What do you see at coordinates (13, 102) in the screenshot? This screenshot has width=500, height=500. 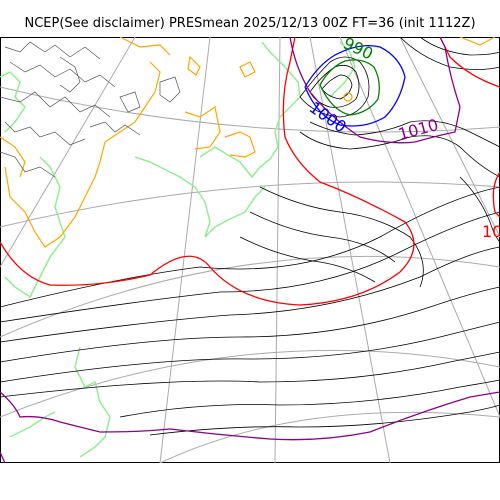 I see `coastline-nw` at bounding box center [13, 102].